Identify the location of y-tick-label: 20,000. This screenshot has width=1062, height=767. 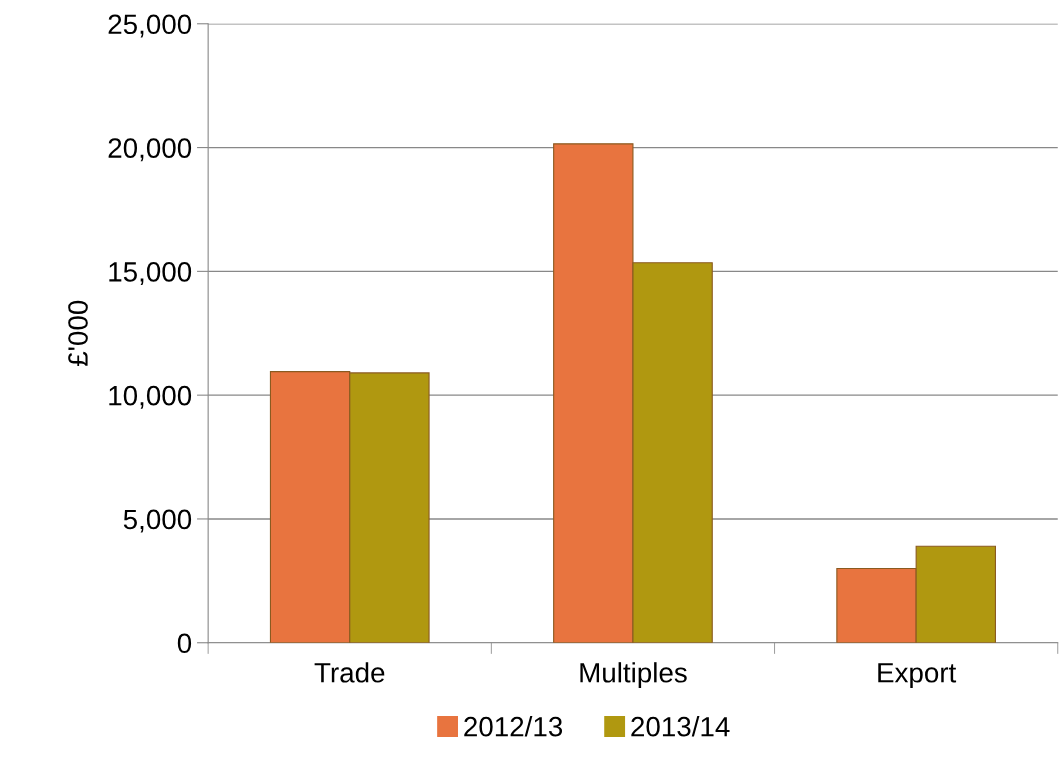
(150, 150).